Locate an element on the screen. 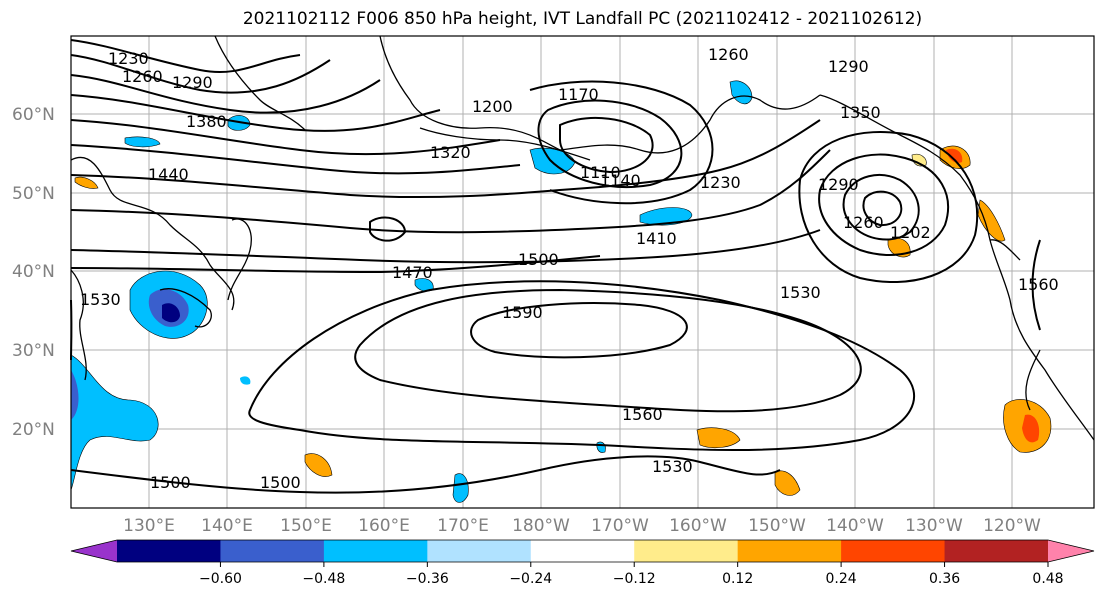  ivt-neg-okhotsk is located at coordinates (142, 142).